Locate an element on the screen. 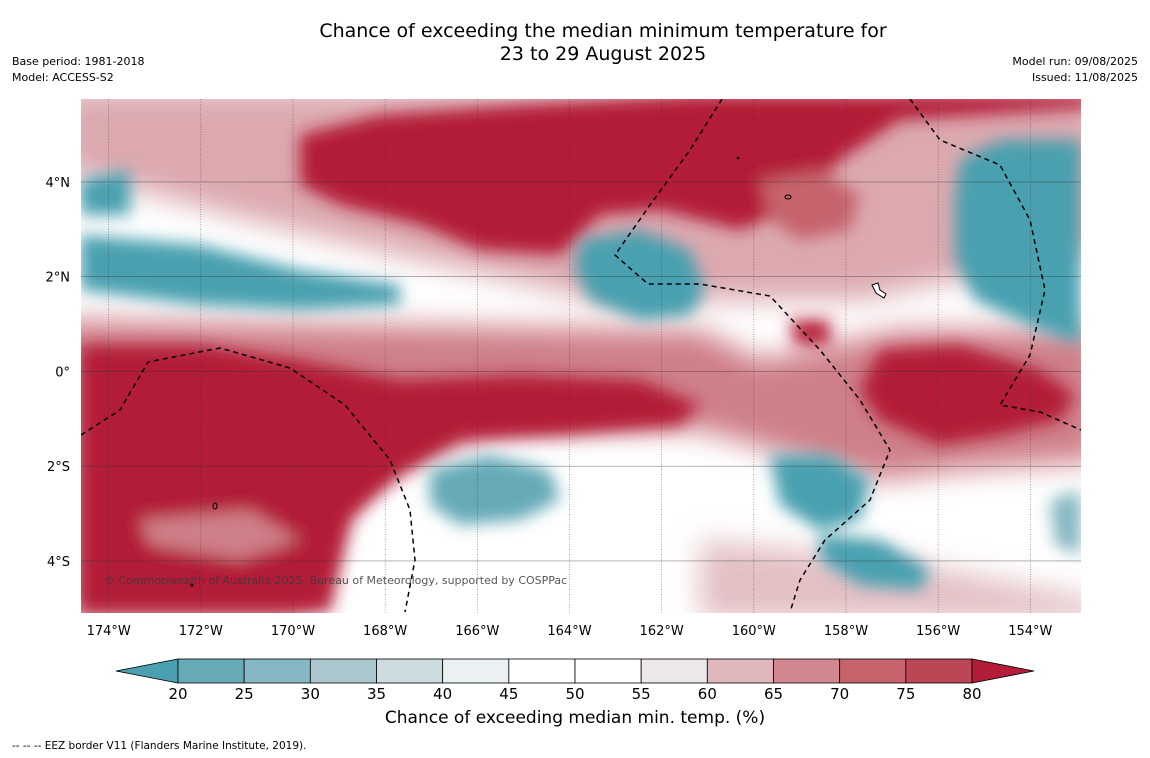  lat-tick-label: 0° is located at coordinates (62, 372).